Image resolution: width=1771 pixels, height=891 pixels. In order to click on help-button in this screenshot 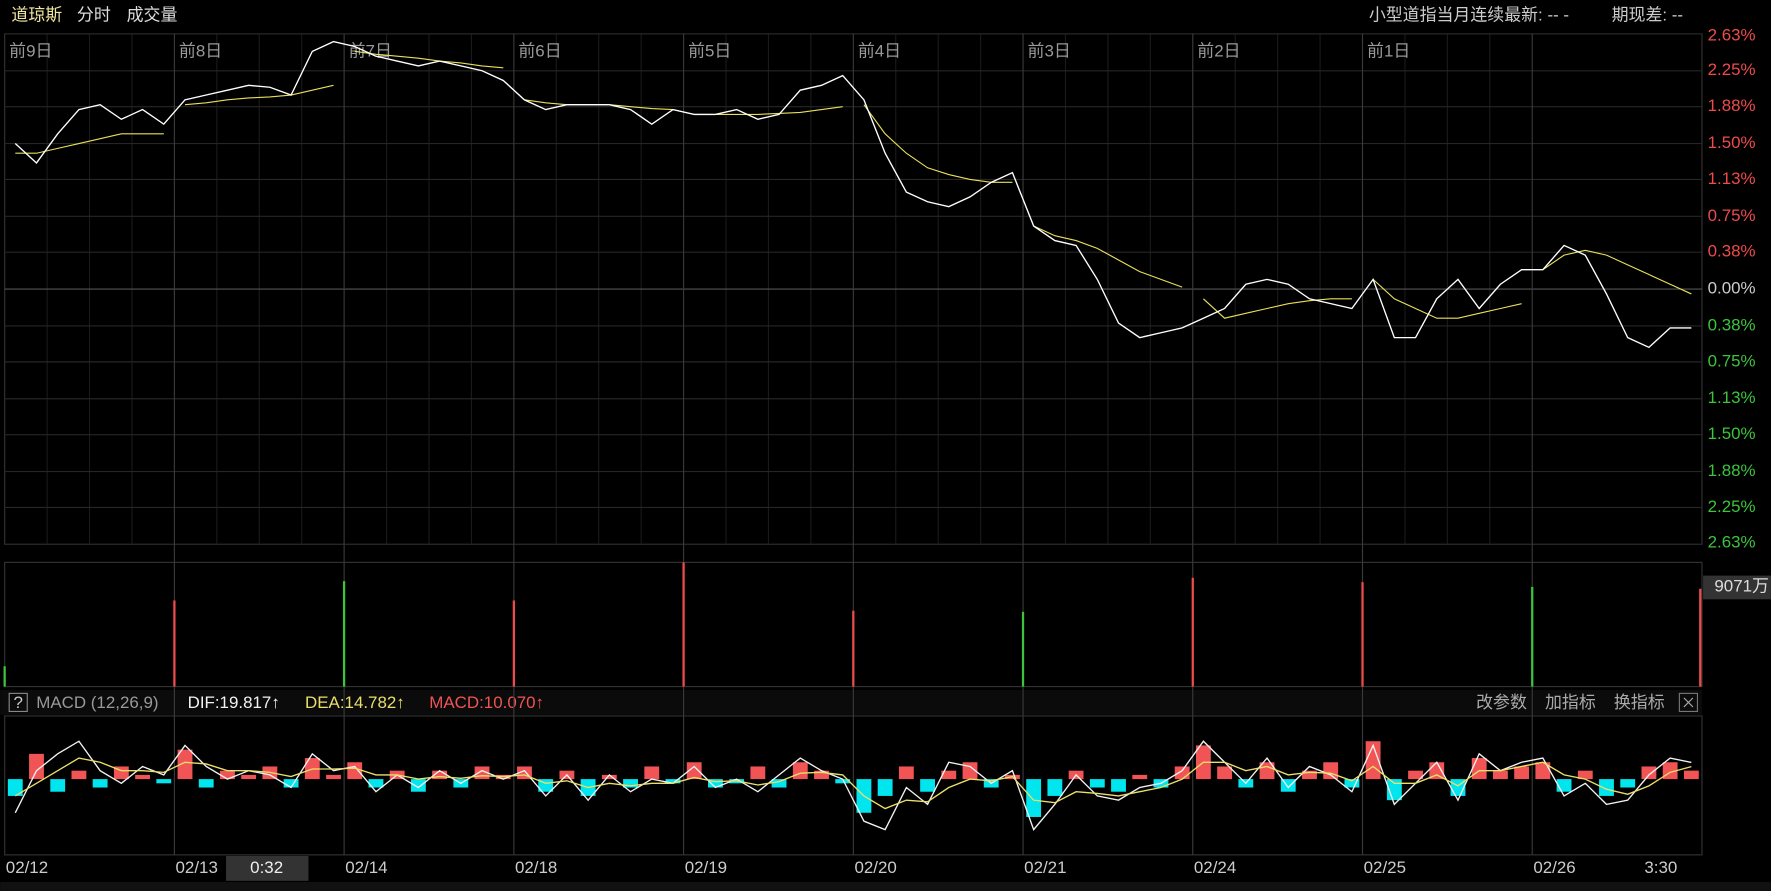, I will do `click(18, 702)`.